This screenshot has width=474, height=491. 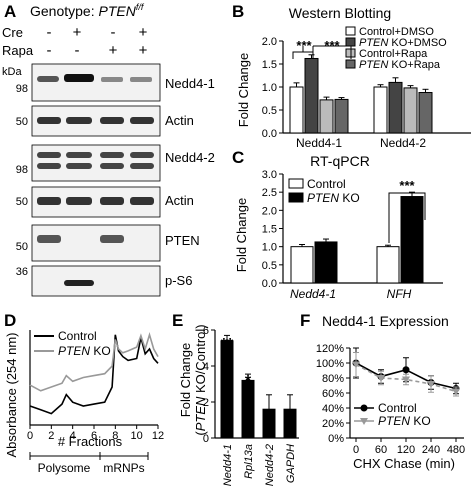 I want to click on panel-d-xtick-label-0: 0, so click(x=30, y=436).